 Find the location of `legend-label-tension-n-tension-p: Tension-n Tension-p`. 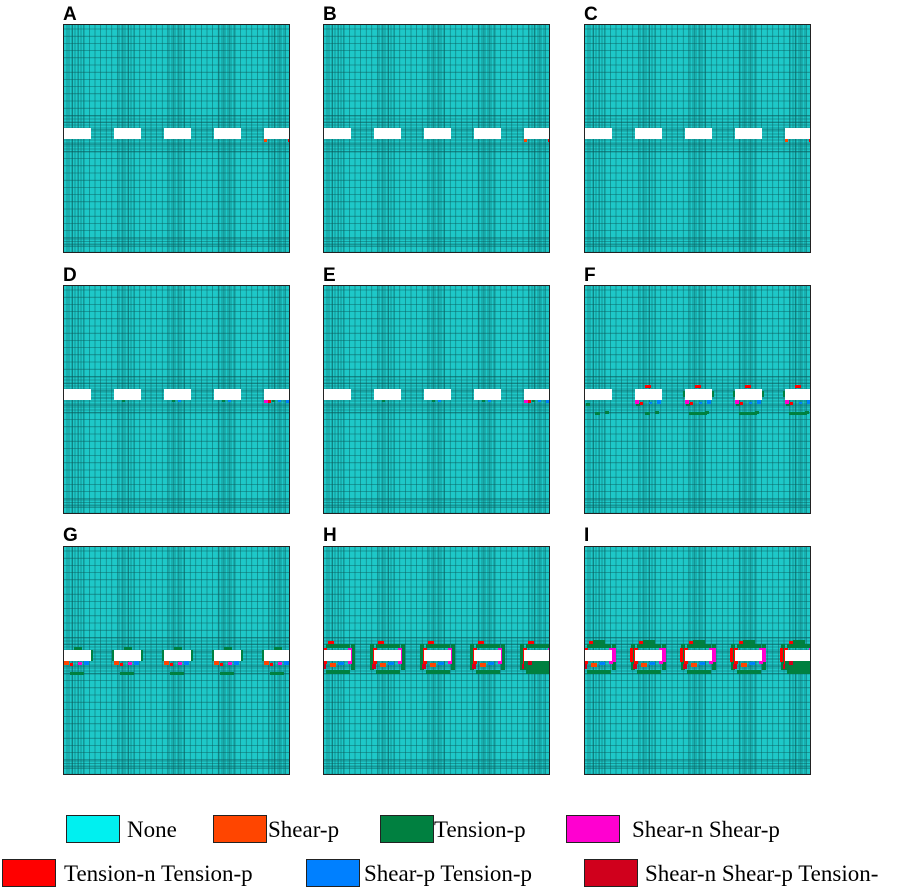

legend-label-tension-n-tension-p: Tension-n Tension-p is located at coordinates (158, 873).